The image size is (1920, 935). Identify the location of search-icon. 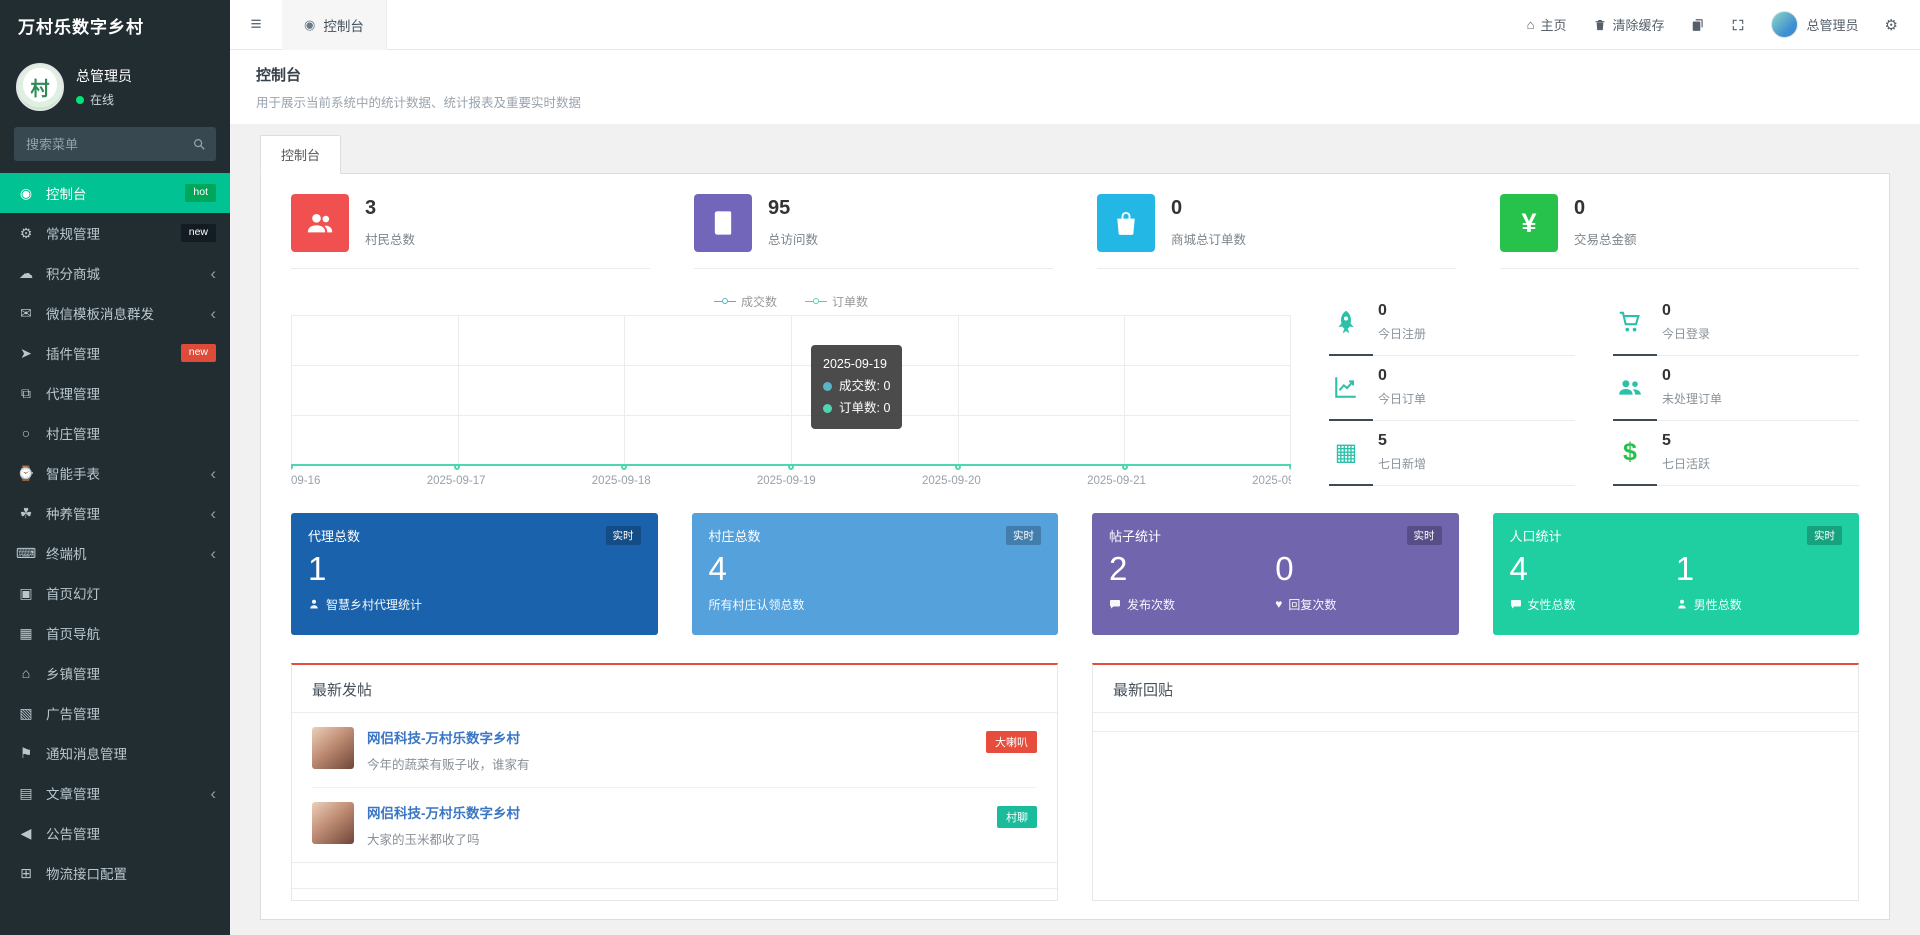
(199, 144).